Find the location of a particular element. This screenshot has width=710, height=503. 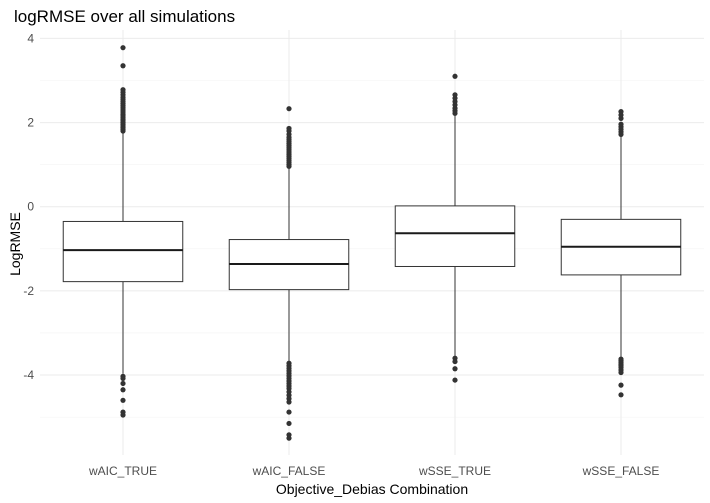

x-tick-label: wAIC_TRUE is located at coordinates (122, 471).